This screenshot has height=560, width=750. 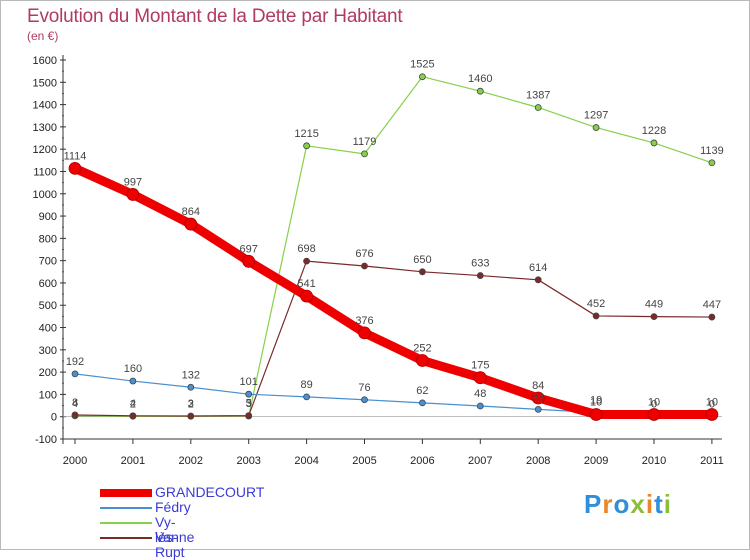 What do you see at coordinates (622, 504) in the screenshot?
I see `logo-letter: o` at bounding box center [622, 504].